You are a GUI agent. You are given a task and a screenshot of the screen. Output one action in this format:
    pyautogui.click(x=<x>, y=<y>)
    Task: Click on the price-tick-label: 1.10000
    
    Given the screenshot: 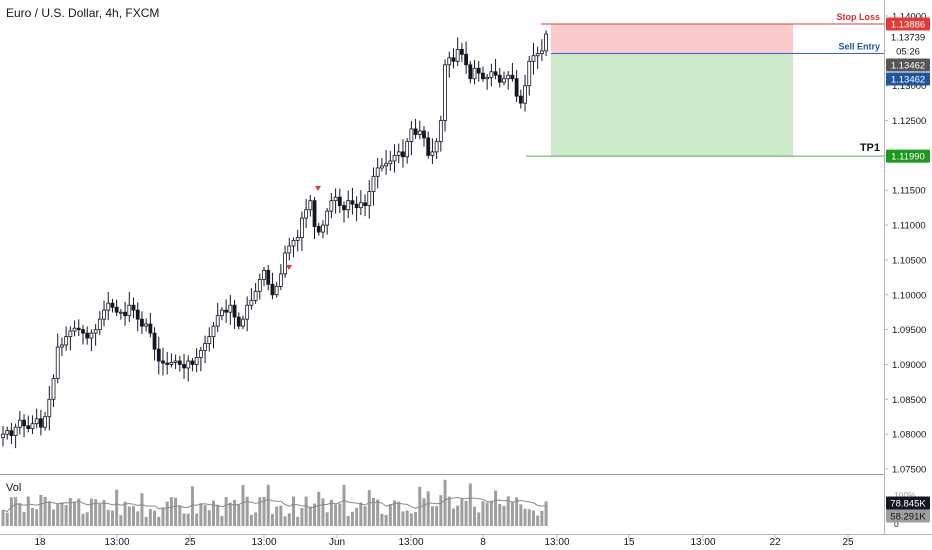 What is the action you would take?
    pyautogui.click(x=909, y=295)
    